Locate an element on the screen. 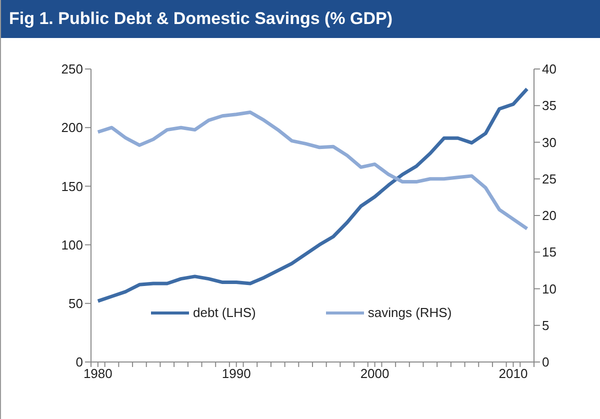 The height and width of the screenshot is (419, 600). legend-label: debt (LHS) is located at coordinates (224, 312).